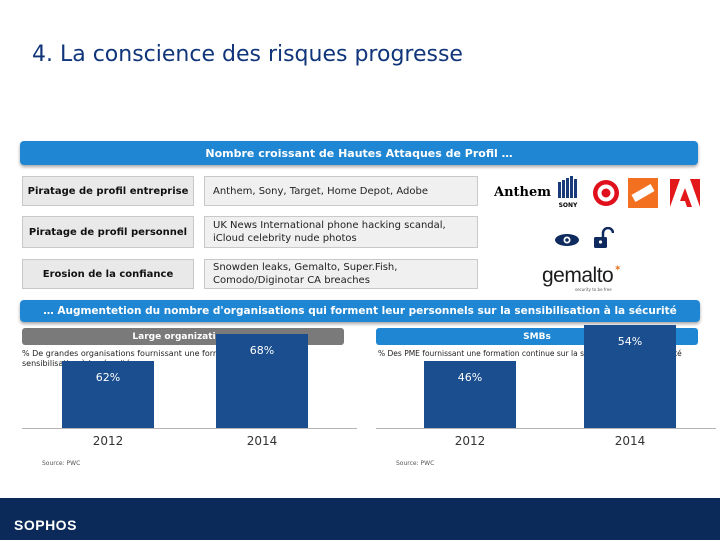  What do you see at coordinates (470, 441) in the screenshot?
I see `right-tick-2012: 2012` at bounding box center [470, 441].